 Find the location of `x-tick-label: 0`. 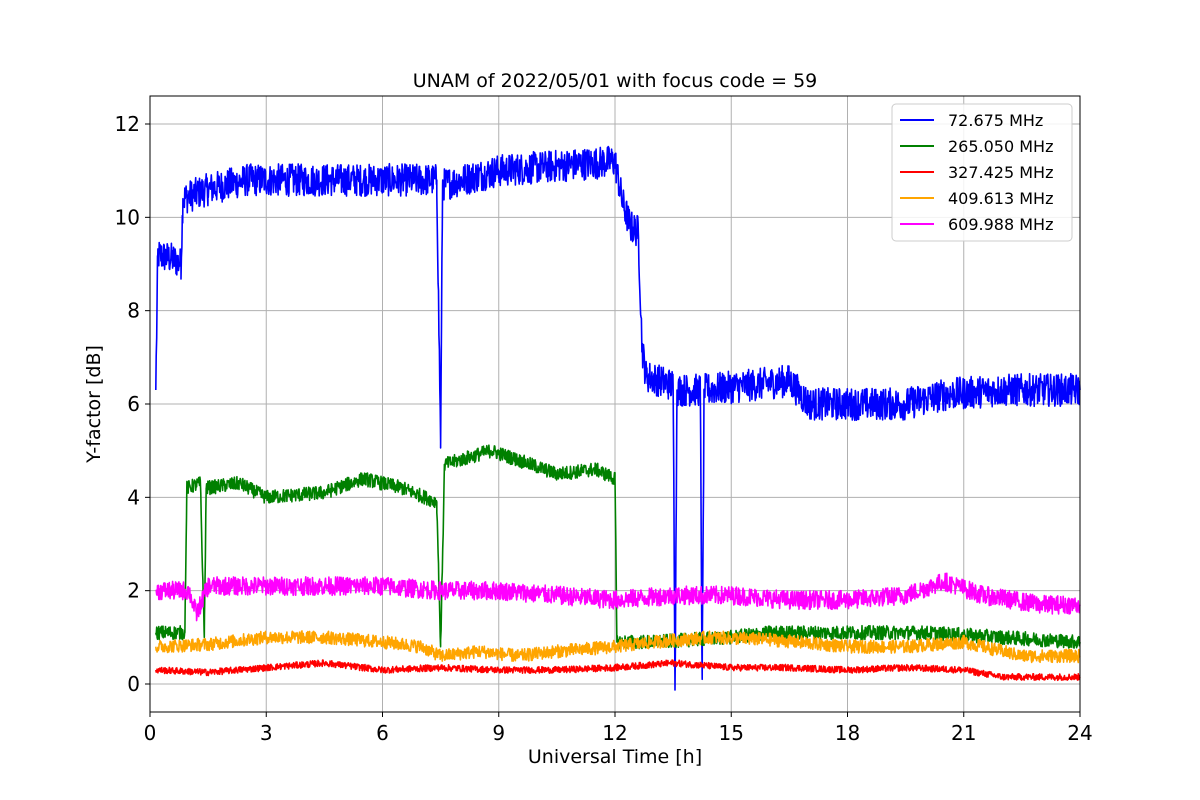

x-tick-label: 0 is located at coordinates (150, 733).